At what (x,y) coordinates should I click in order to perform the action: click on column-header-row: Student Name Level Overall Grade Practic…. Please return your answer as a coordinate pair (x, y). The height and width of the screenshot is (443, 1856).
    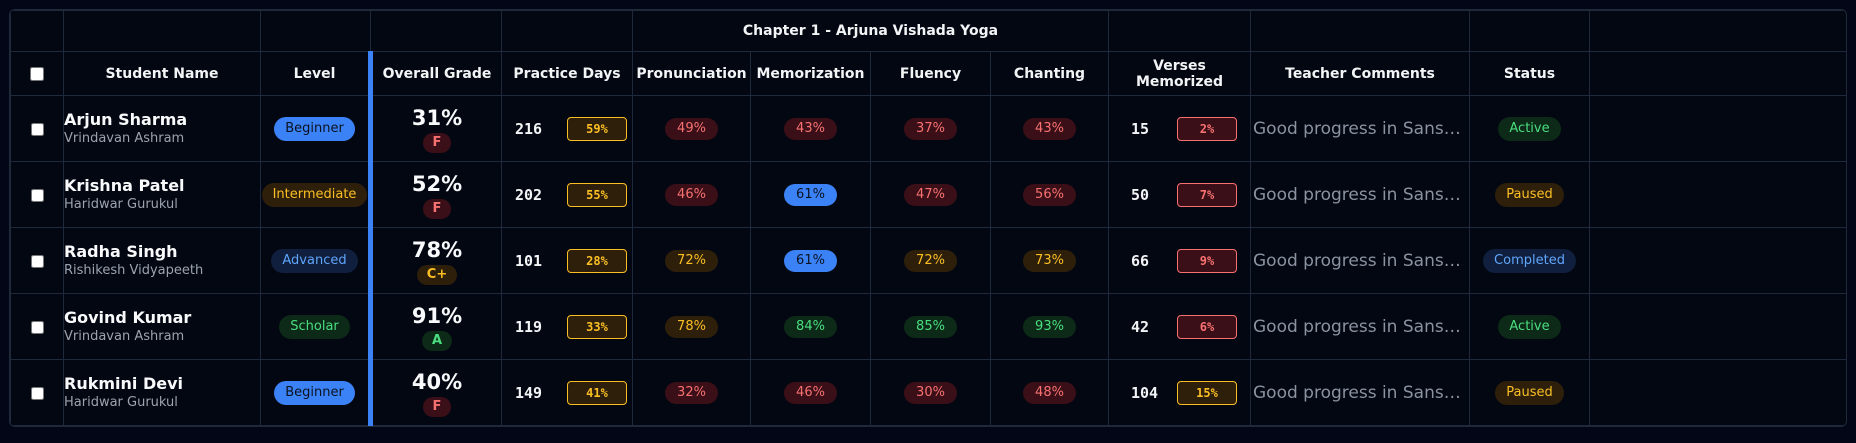
    Looking at the image, I should click on (928, 73).